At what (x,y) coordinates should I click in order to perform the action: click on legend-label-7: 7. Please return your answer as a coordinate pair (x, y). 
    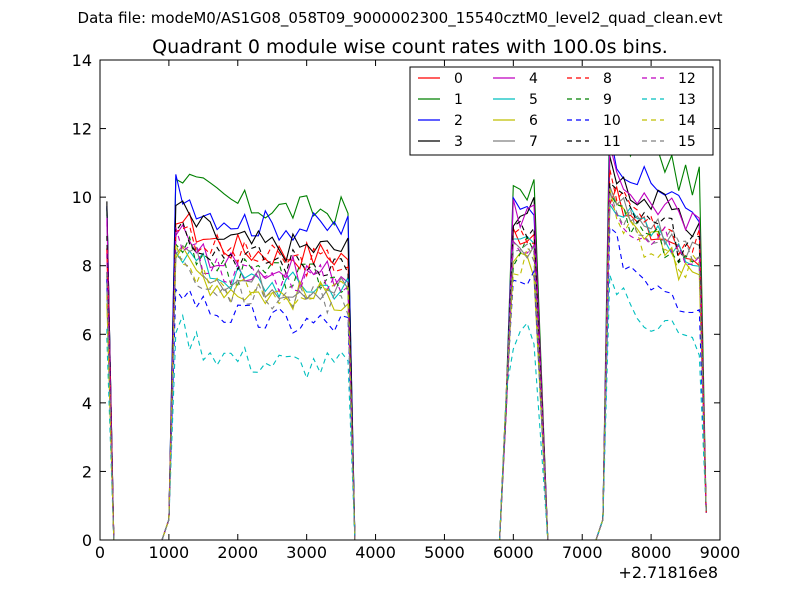
    Looking at the image, I should click on (533, 142).